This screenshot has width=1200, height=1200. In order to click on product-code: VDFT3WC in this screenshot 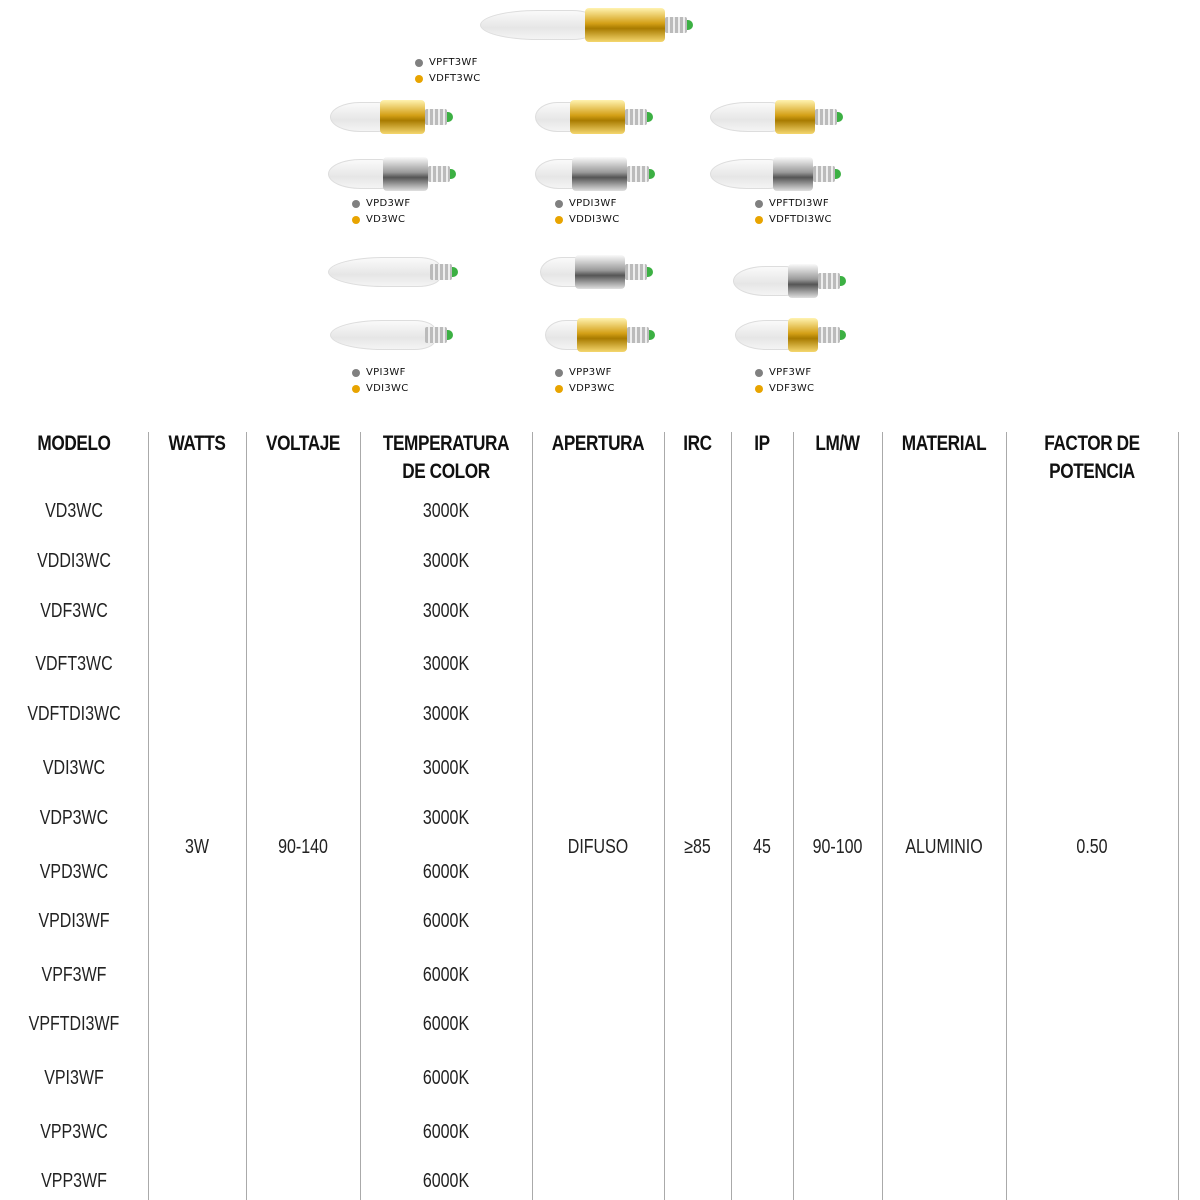, I will do `click(455, 78)`.